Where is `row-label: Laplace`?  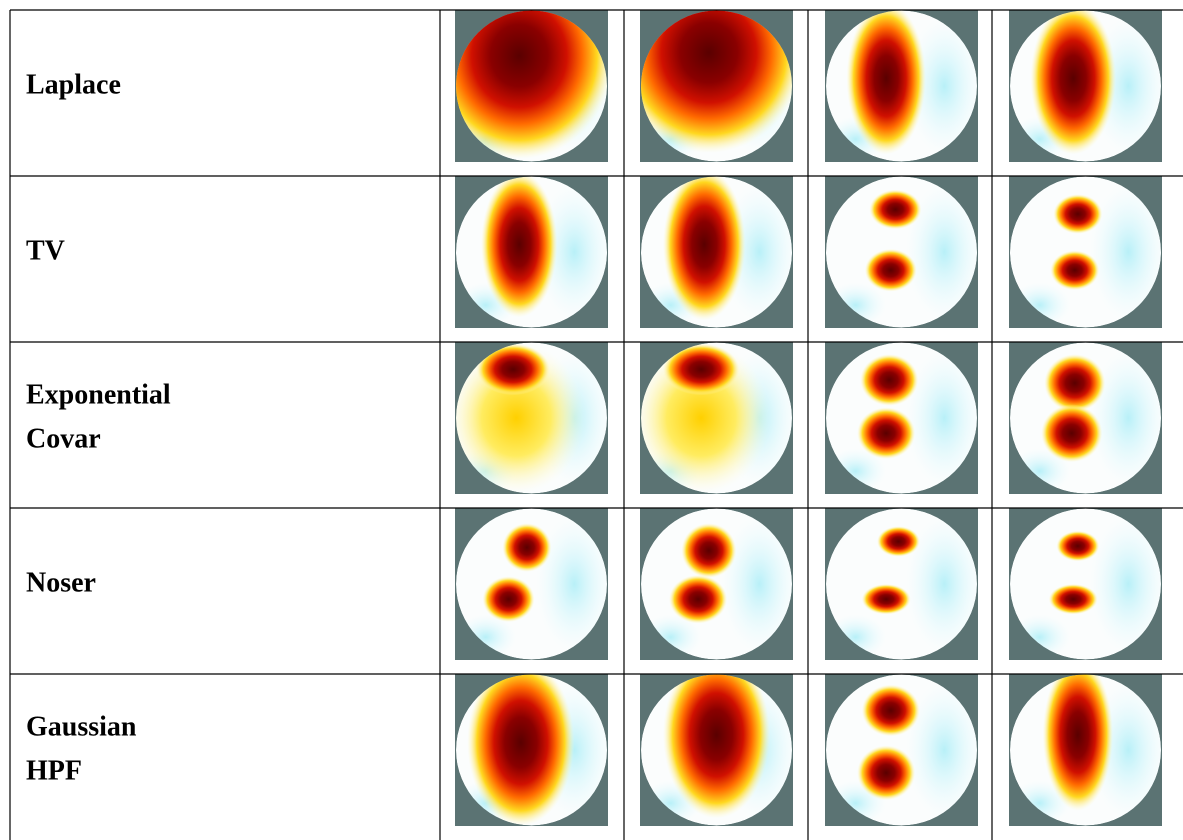
row-label: Laplace is located at coordinates (73, 84).